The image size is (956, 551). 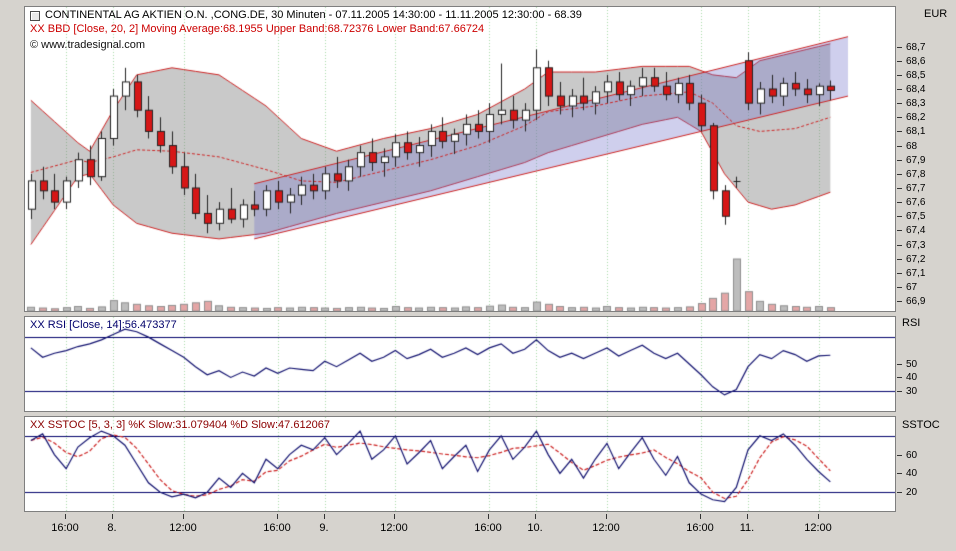 I want to click on price-tick-label: 67,5, so click(x=916, y=216).